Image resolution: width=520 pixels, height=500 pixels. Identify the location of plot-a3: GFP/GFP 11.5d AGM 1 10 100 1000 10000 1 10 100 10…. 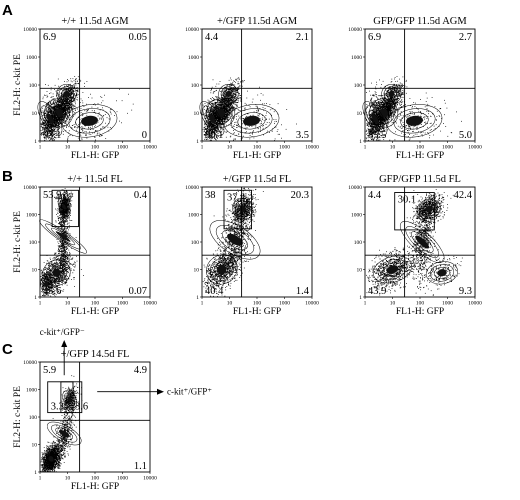
(415, 88).